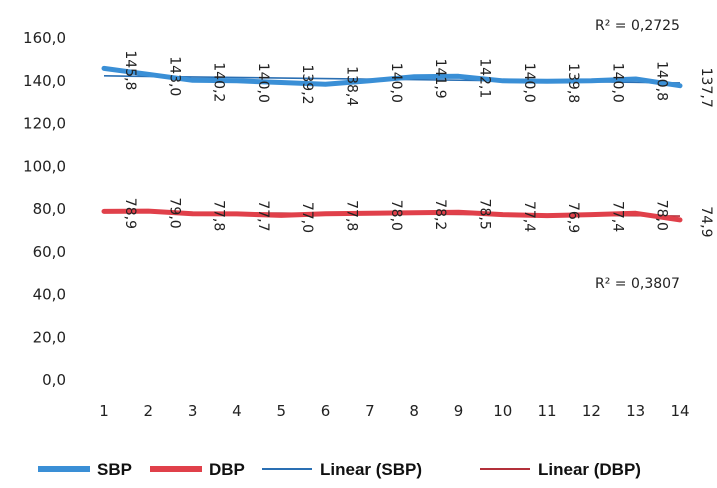  Describe the element at coordinates (44, 124) in the screenshot. I see `y-tick-label: 120,0` at that location.